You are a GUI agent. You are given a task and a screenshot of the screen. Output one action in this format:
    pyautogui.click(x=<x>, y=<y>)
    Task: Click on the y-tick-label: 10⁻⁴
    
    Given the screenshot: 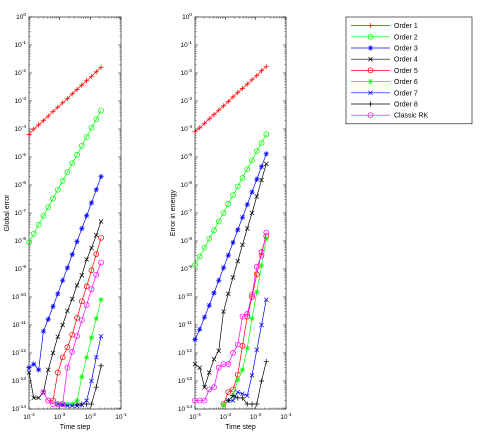 What is the action you would take?
    pyautogui.click(x=187, y=128)
    